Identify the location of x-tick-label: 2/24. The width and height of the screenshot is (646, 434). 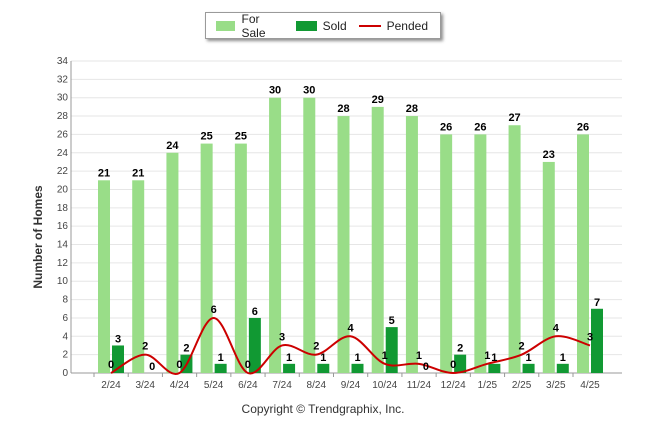
(111, 385).